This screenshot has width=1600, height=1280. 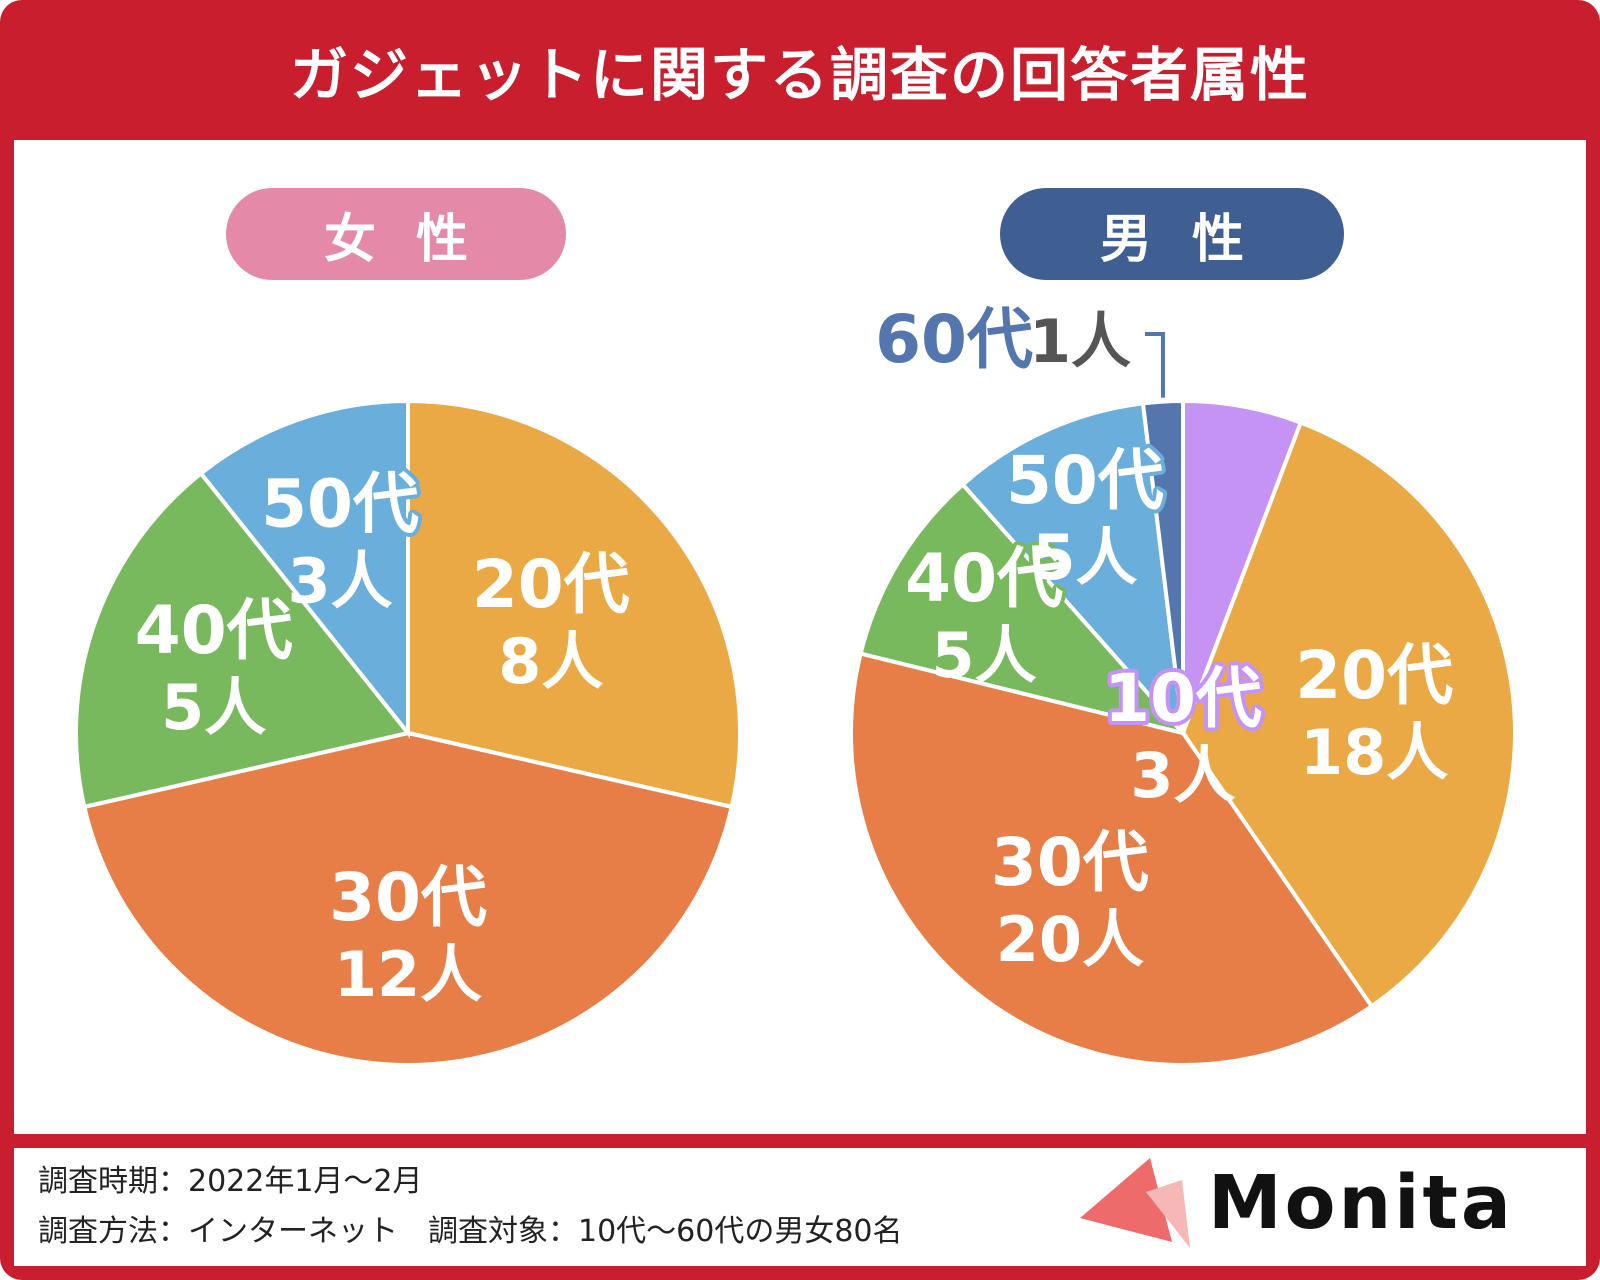 I want to click on monita-logo-mark, so click(x=1135, y=1203).